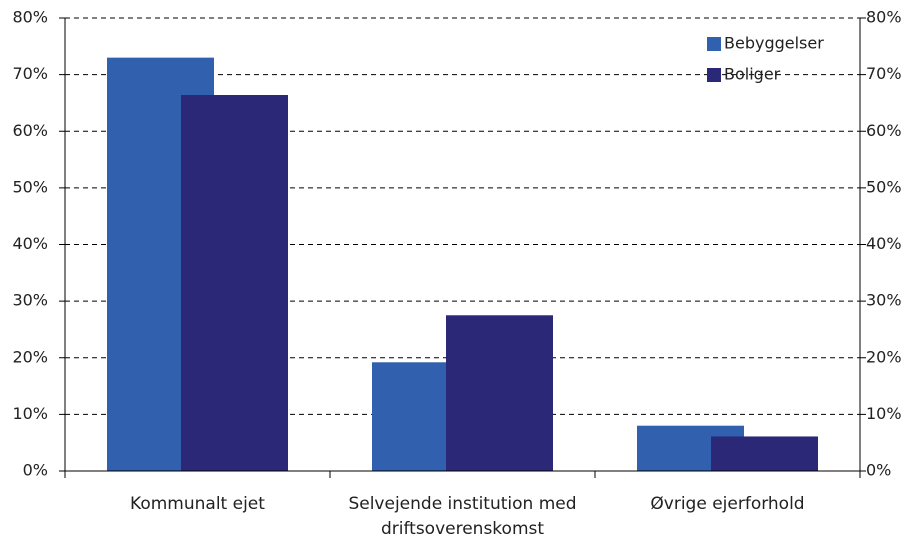  What do you see at coordinates (774, 43) in the screenshot?
I see `legend-label: Bebyggelser` at bounding box center [774, 43].